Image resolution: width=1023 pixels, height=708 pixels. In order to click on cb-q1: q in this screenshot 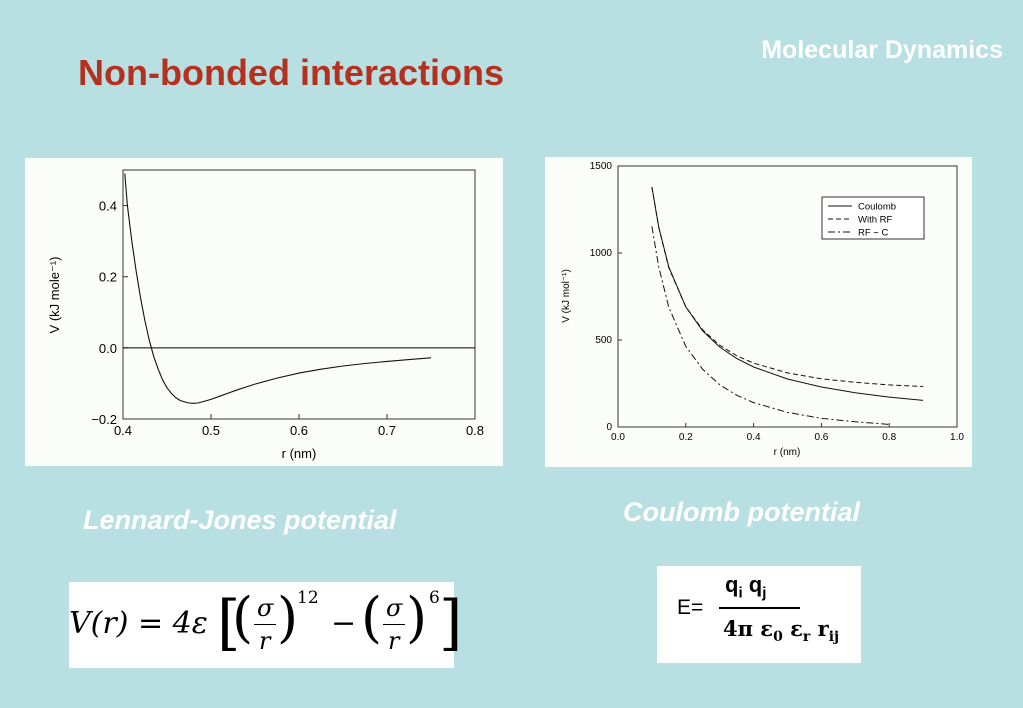, I will do `click(732, 584)`.